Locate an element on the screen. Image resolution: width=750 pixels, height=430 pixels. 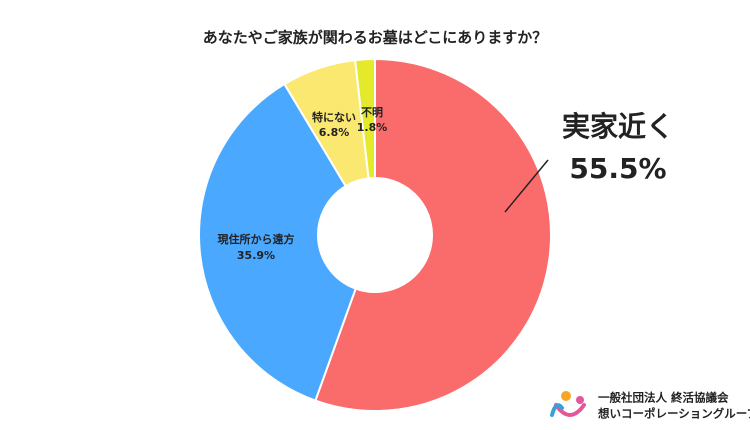
value-label: 1.8% is located at coordinates (372, 127).